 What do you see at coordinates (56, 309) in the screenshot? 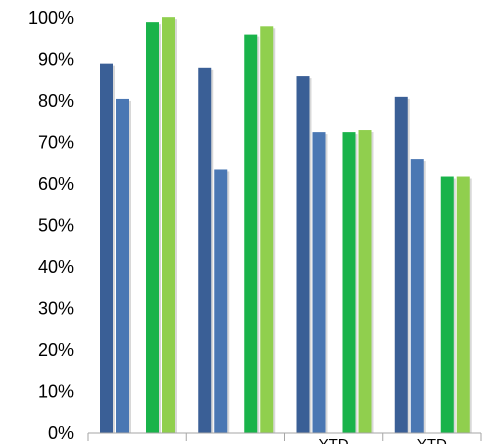
I see `y-tick-label: 30%` at bounding box center [56, 309].